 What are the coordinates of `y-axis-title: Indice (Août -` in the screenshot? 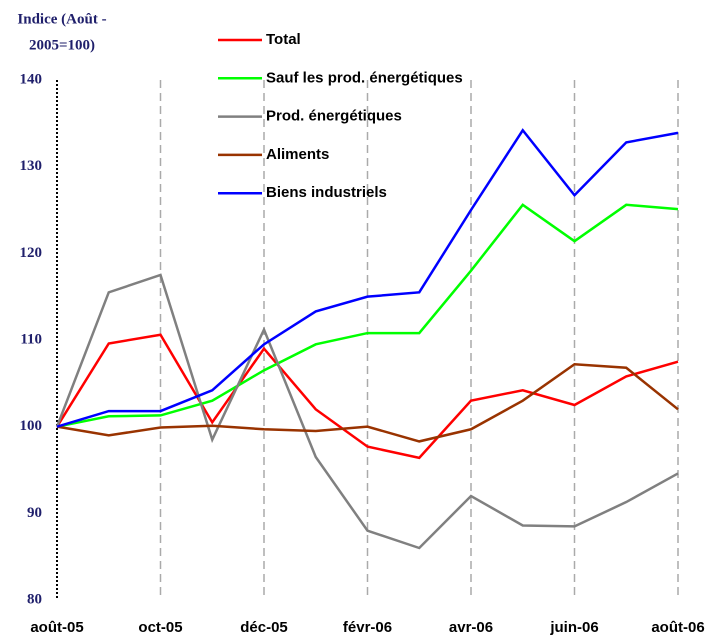 It's located at (61, 19).